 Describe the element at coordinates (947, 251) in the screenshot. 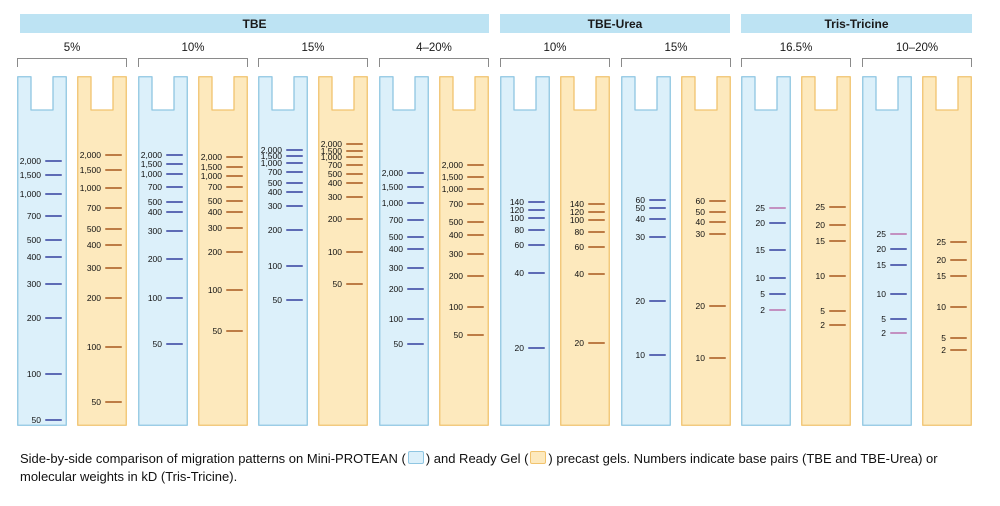

I see `ready-gel: 25 20 15 10 5 2` at that location.